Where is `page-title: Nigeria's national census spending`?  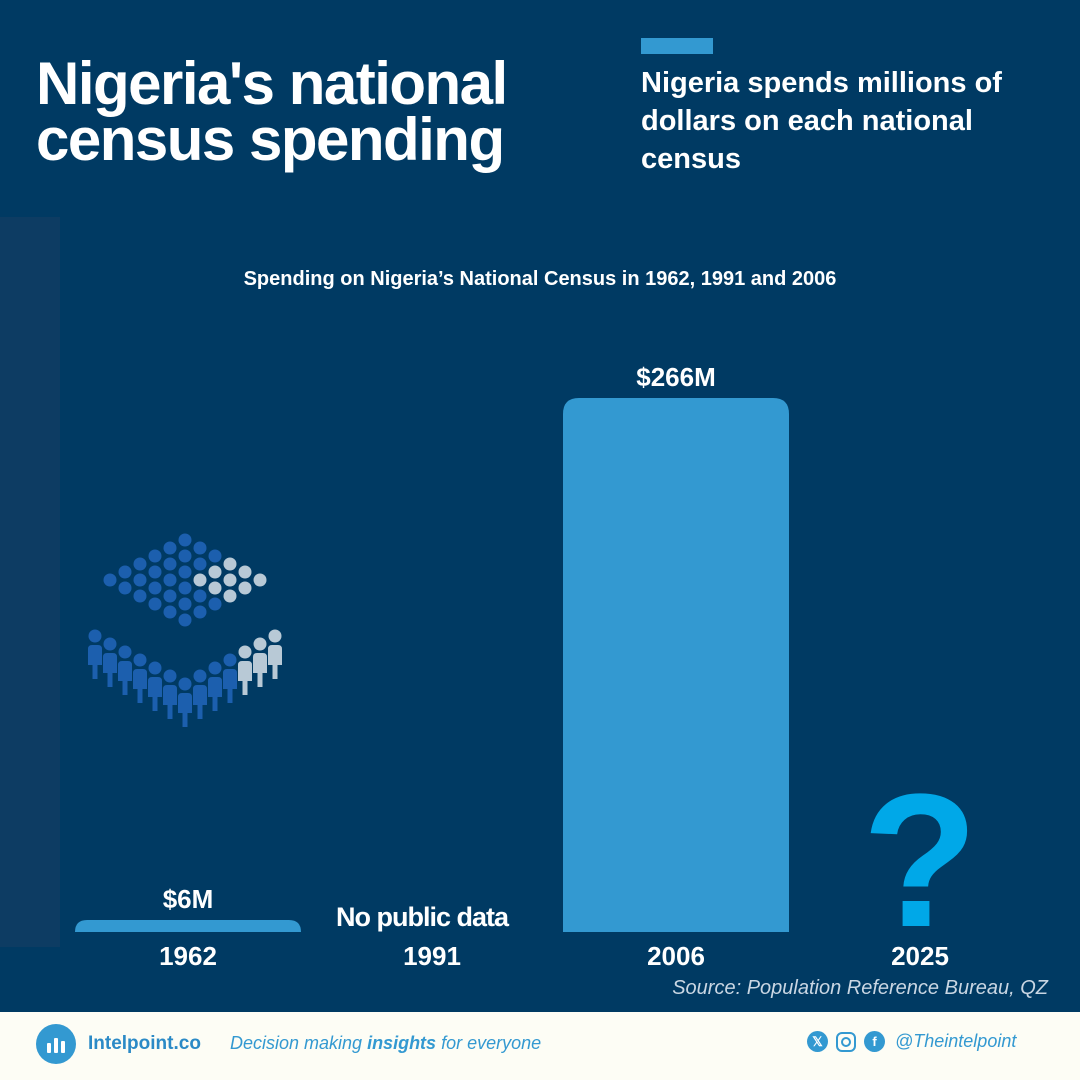
page-title: Nigeria's national census spending is located at coordinates (316, 111).